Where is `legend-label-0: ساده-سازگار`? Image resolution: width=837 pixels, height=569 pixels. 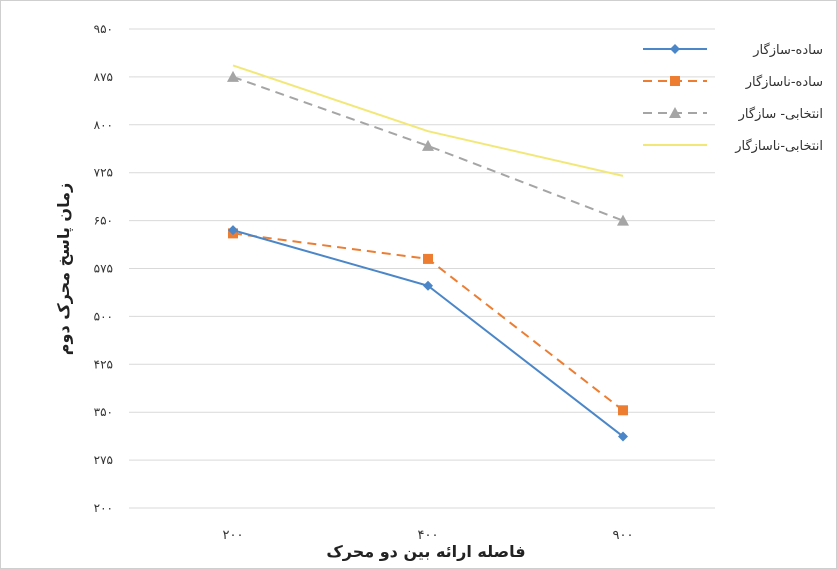 legend-label-0: ساده-سازگار is located at coordinates (787, 50).